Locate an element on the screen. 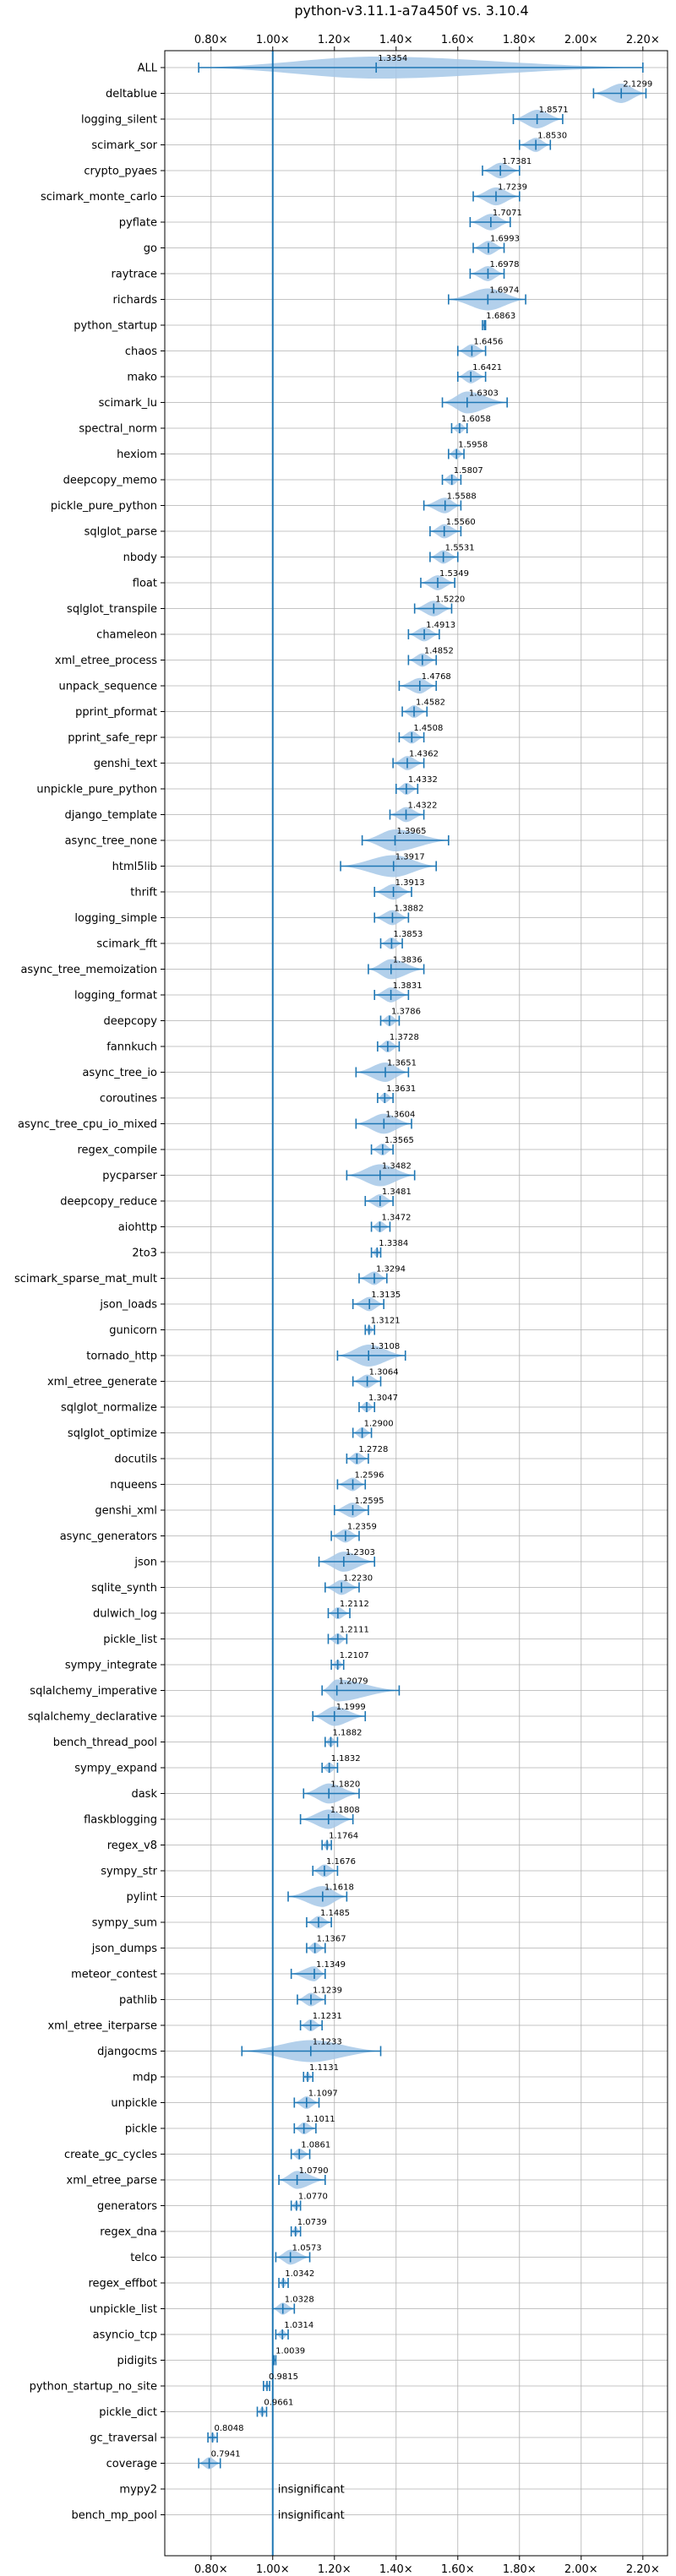  median-value-label: 1.3354 is located at coordinates (392, 58).